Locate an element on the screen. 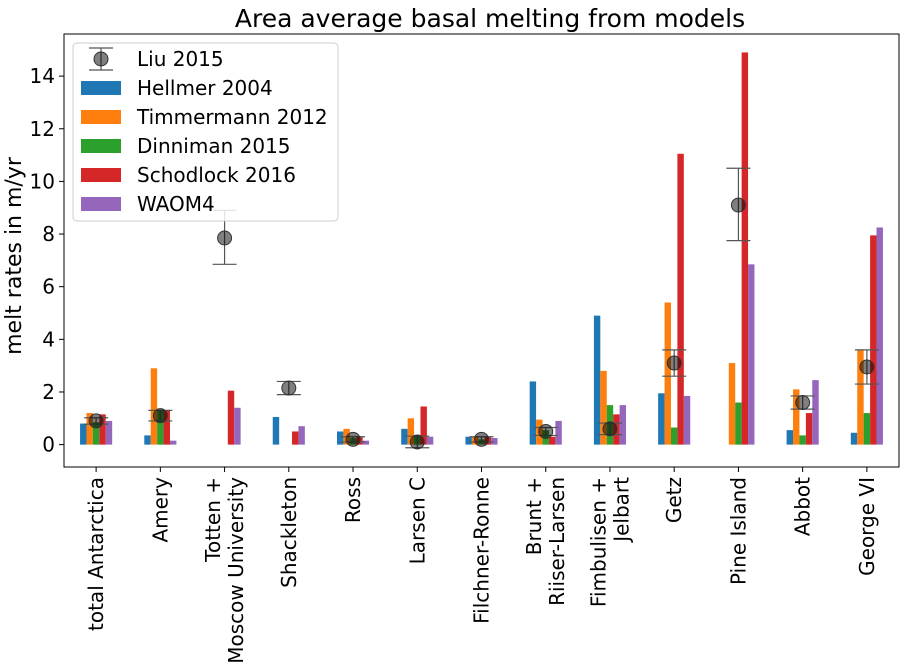 The width and height of the screenshot is (910, 668). x-tick-label-line: Abbot is located at coordinates (803, 506).